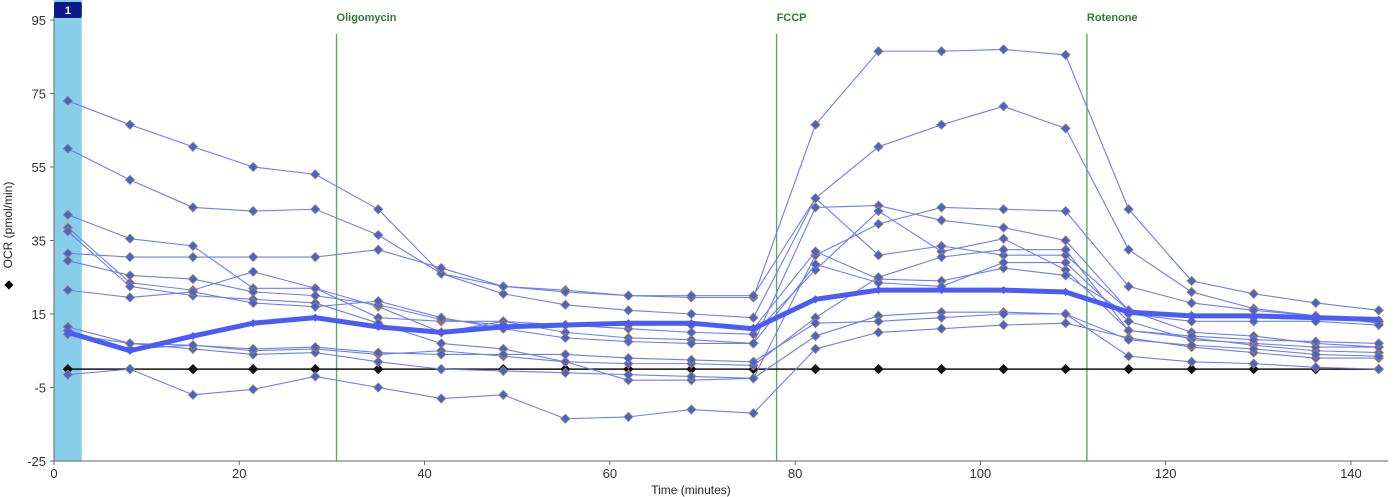 The image size is (1400, 497). What do you see at coordinates (40, 388) in the screenshot?
I see `y-tick-label: -5` at bounding box center [40, 388].